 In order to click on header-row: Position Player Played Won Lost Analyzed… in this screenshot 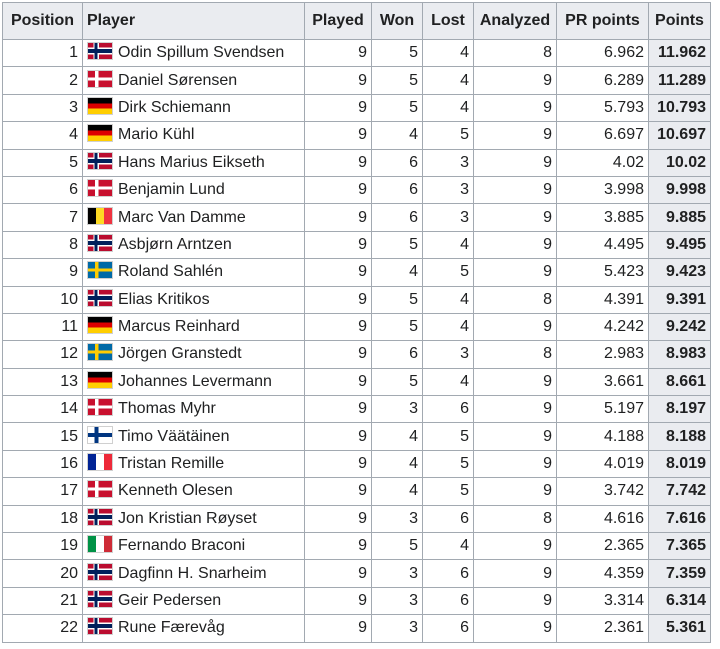, I will do `click(356, 21)`.